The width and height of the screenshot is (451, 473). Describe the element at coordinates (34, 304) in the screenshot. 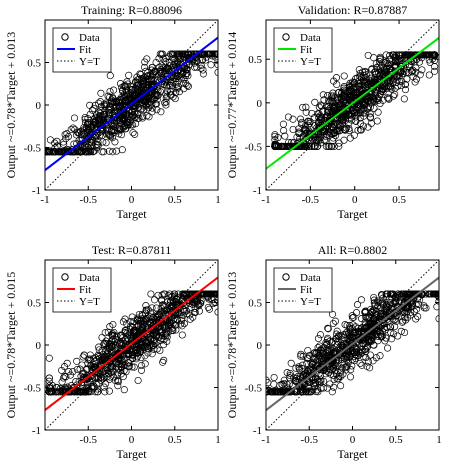

I see `y-tick-label: 0.5` at that location.